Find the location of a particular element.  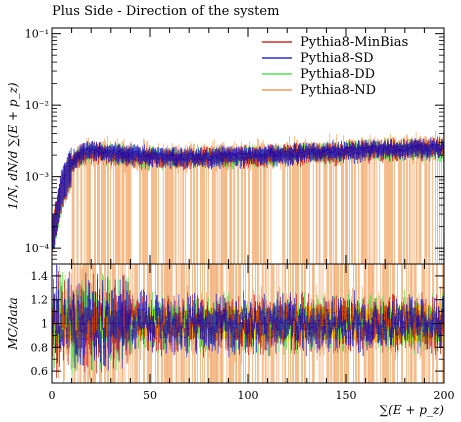

ratio-y-tick-label: 0.6 is located at coordinates (40, 371).